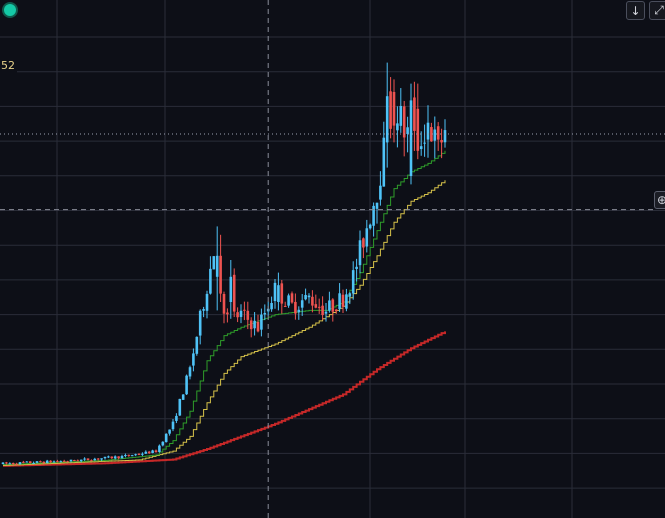 Image resolution: width=665 pixels, height=518 pixels. I want to click on scroll-to-latest-button: ↓, so click(635, 10).